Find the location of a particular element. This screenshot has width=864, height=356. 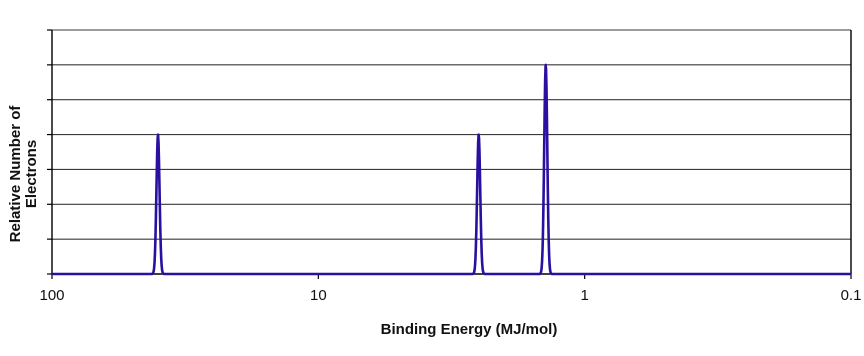

y-axis-title-line-2: Electrons is located at coordinates (31, 174).